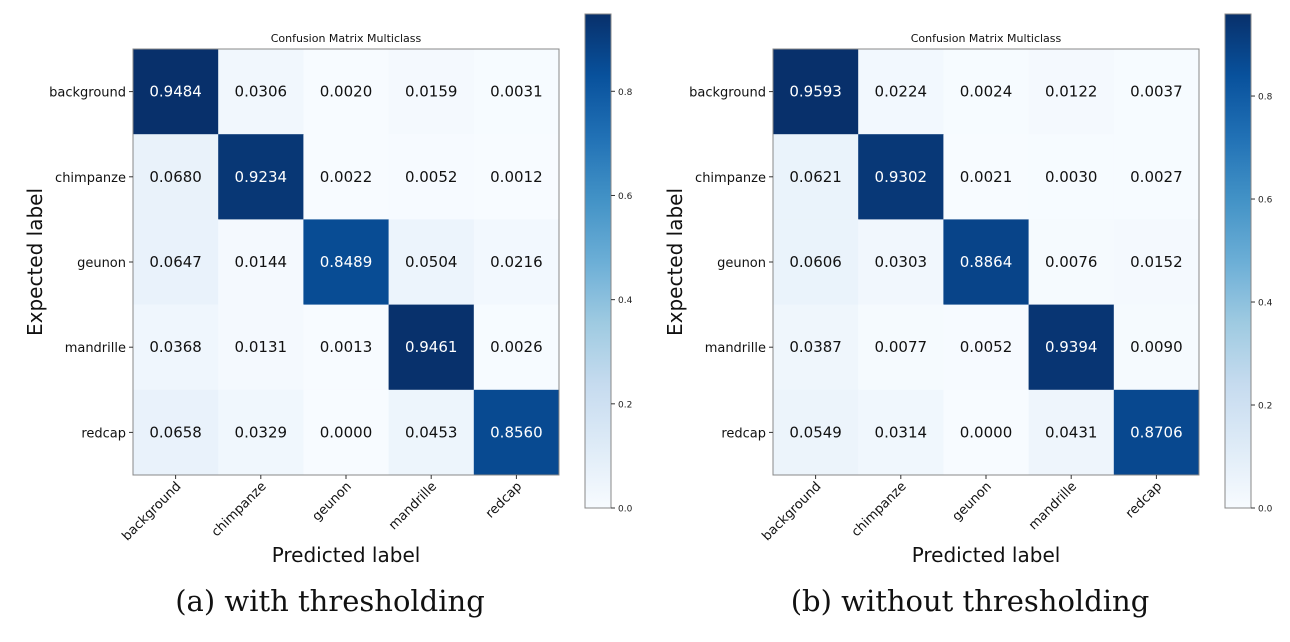  I want to click on cell-label: 0.0549, so click(815, 432).